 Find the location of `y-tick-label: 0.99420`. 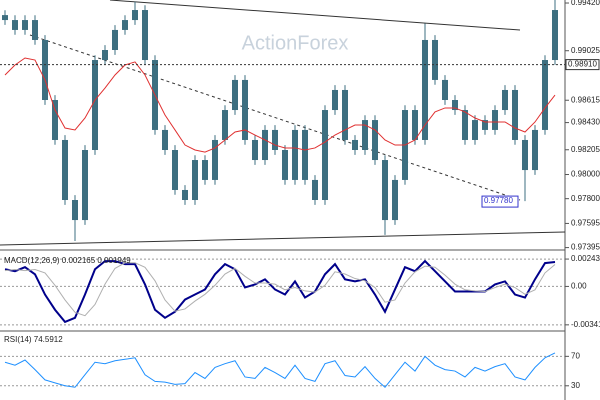

y-tick-label: 0.99420 is located at coordinates (585, 3).